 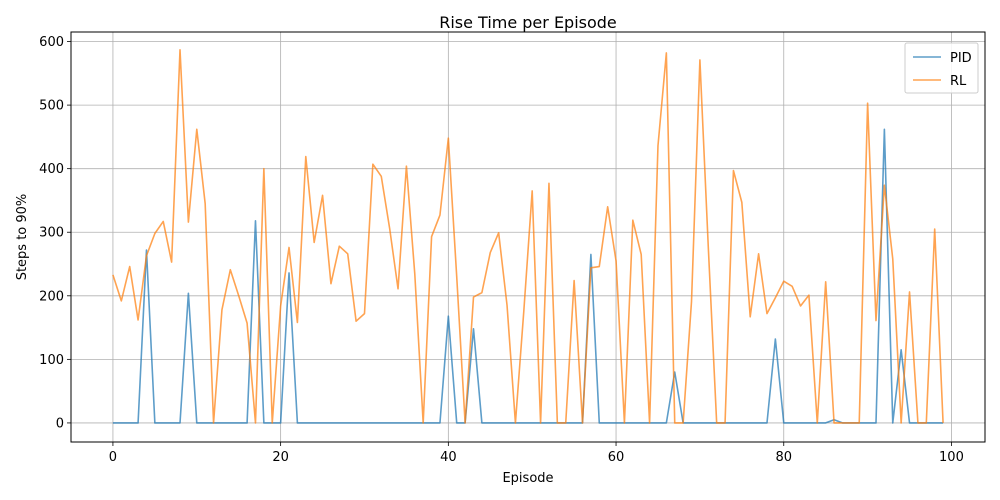 I want to click on legend-label-pid: PID, so click(x=961, y=58).